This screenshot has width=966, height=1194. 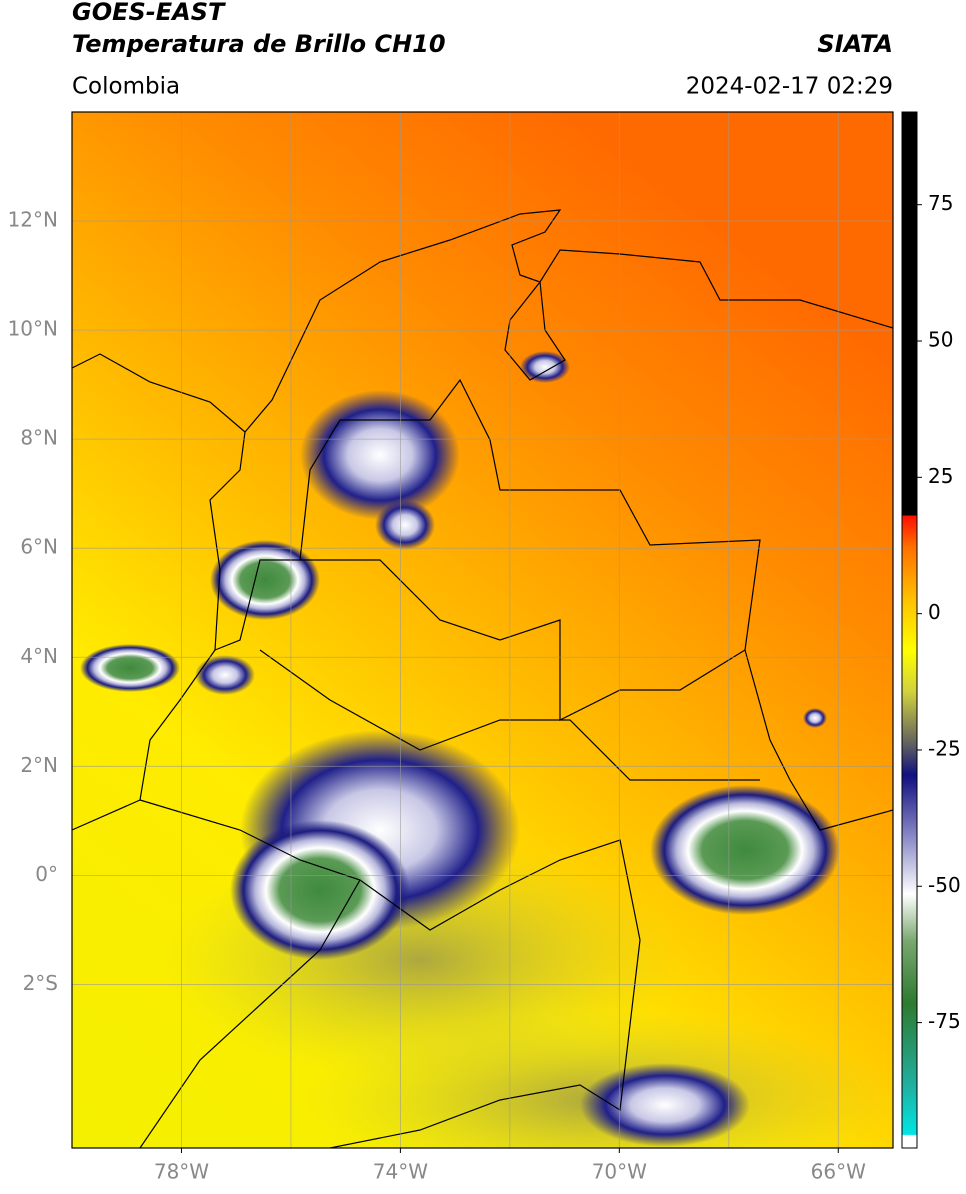 What do you see at coordinates (940, 476) in the screenshot?
I see `colorbar-tick-label: 25` at bounding box center [940, 476].